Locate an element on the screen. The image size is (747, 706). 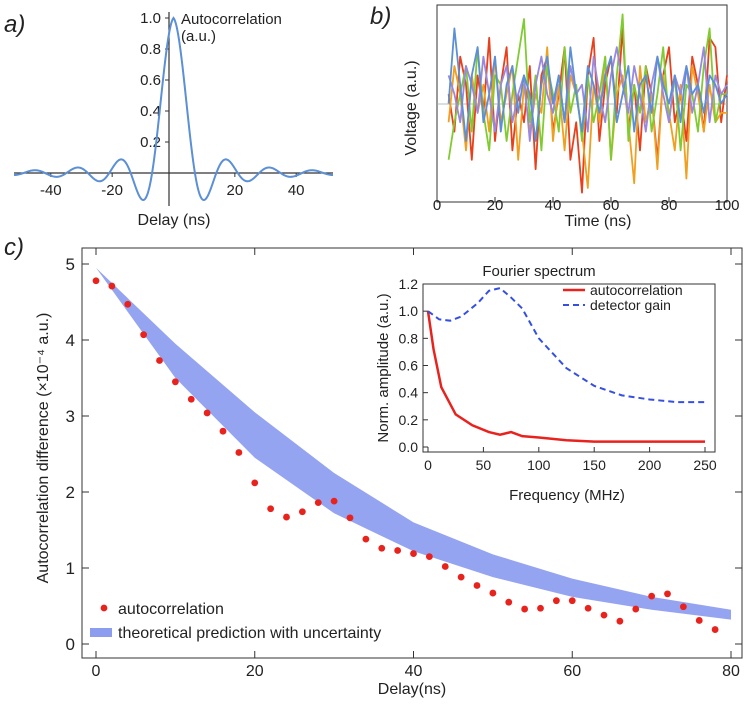
inset-x-tick-label: 0 is located at coordinates (428, 465).